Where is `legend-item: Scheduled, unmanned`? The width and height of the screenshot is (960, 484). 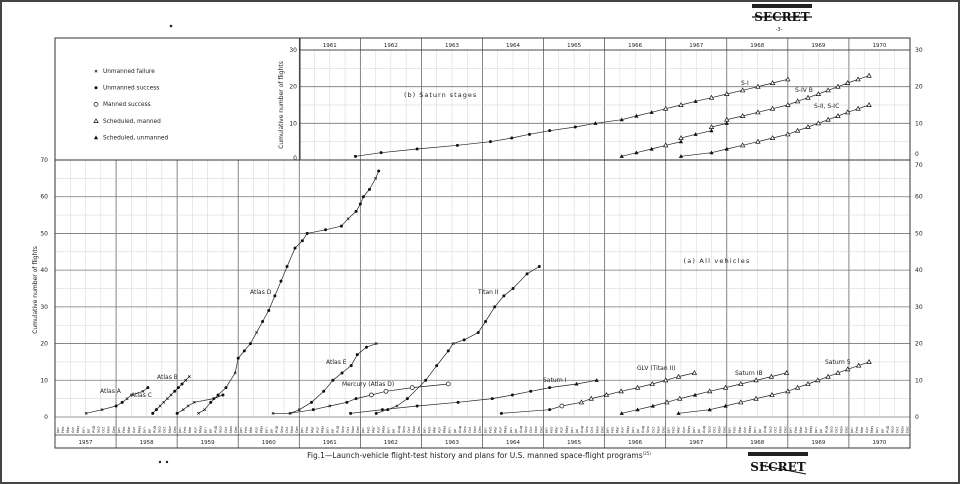 legend-item: Scheduled, unmanned is located at coordinates (130, 138).